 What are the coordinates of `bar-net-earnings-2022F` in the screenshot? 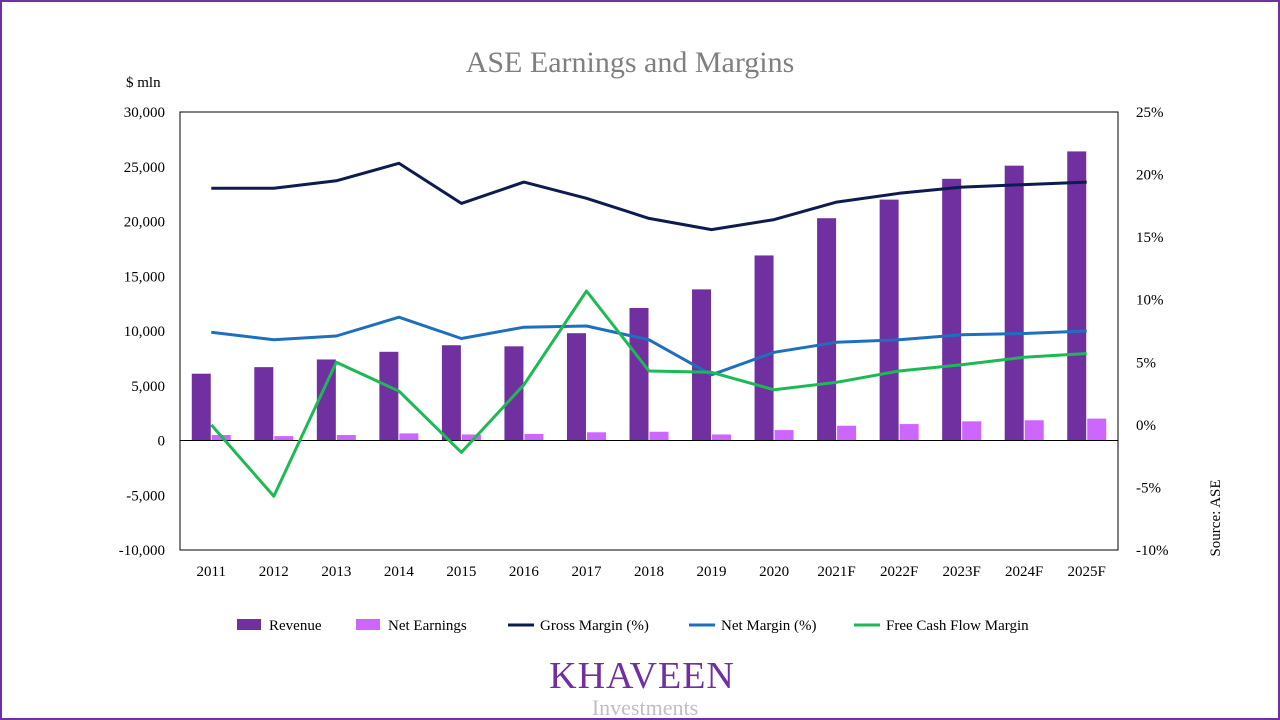 It's located at (909, 432).